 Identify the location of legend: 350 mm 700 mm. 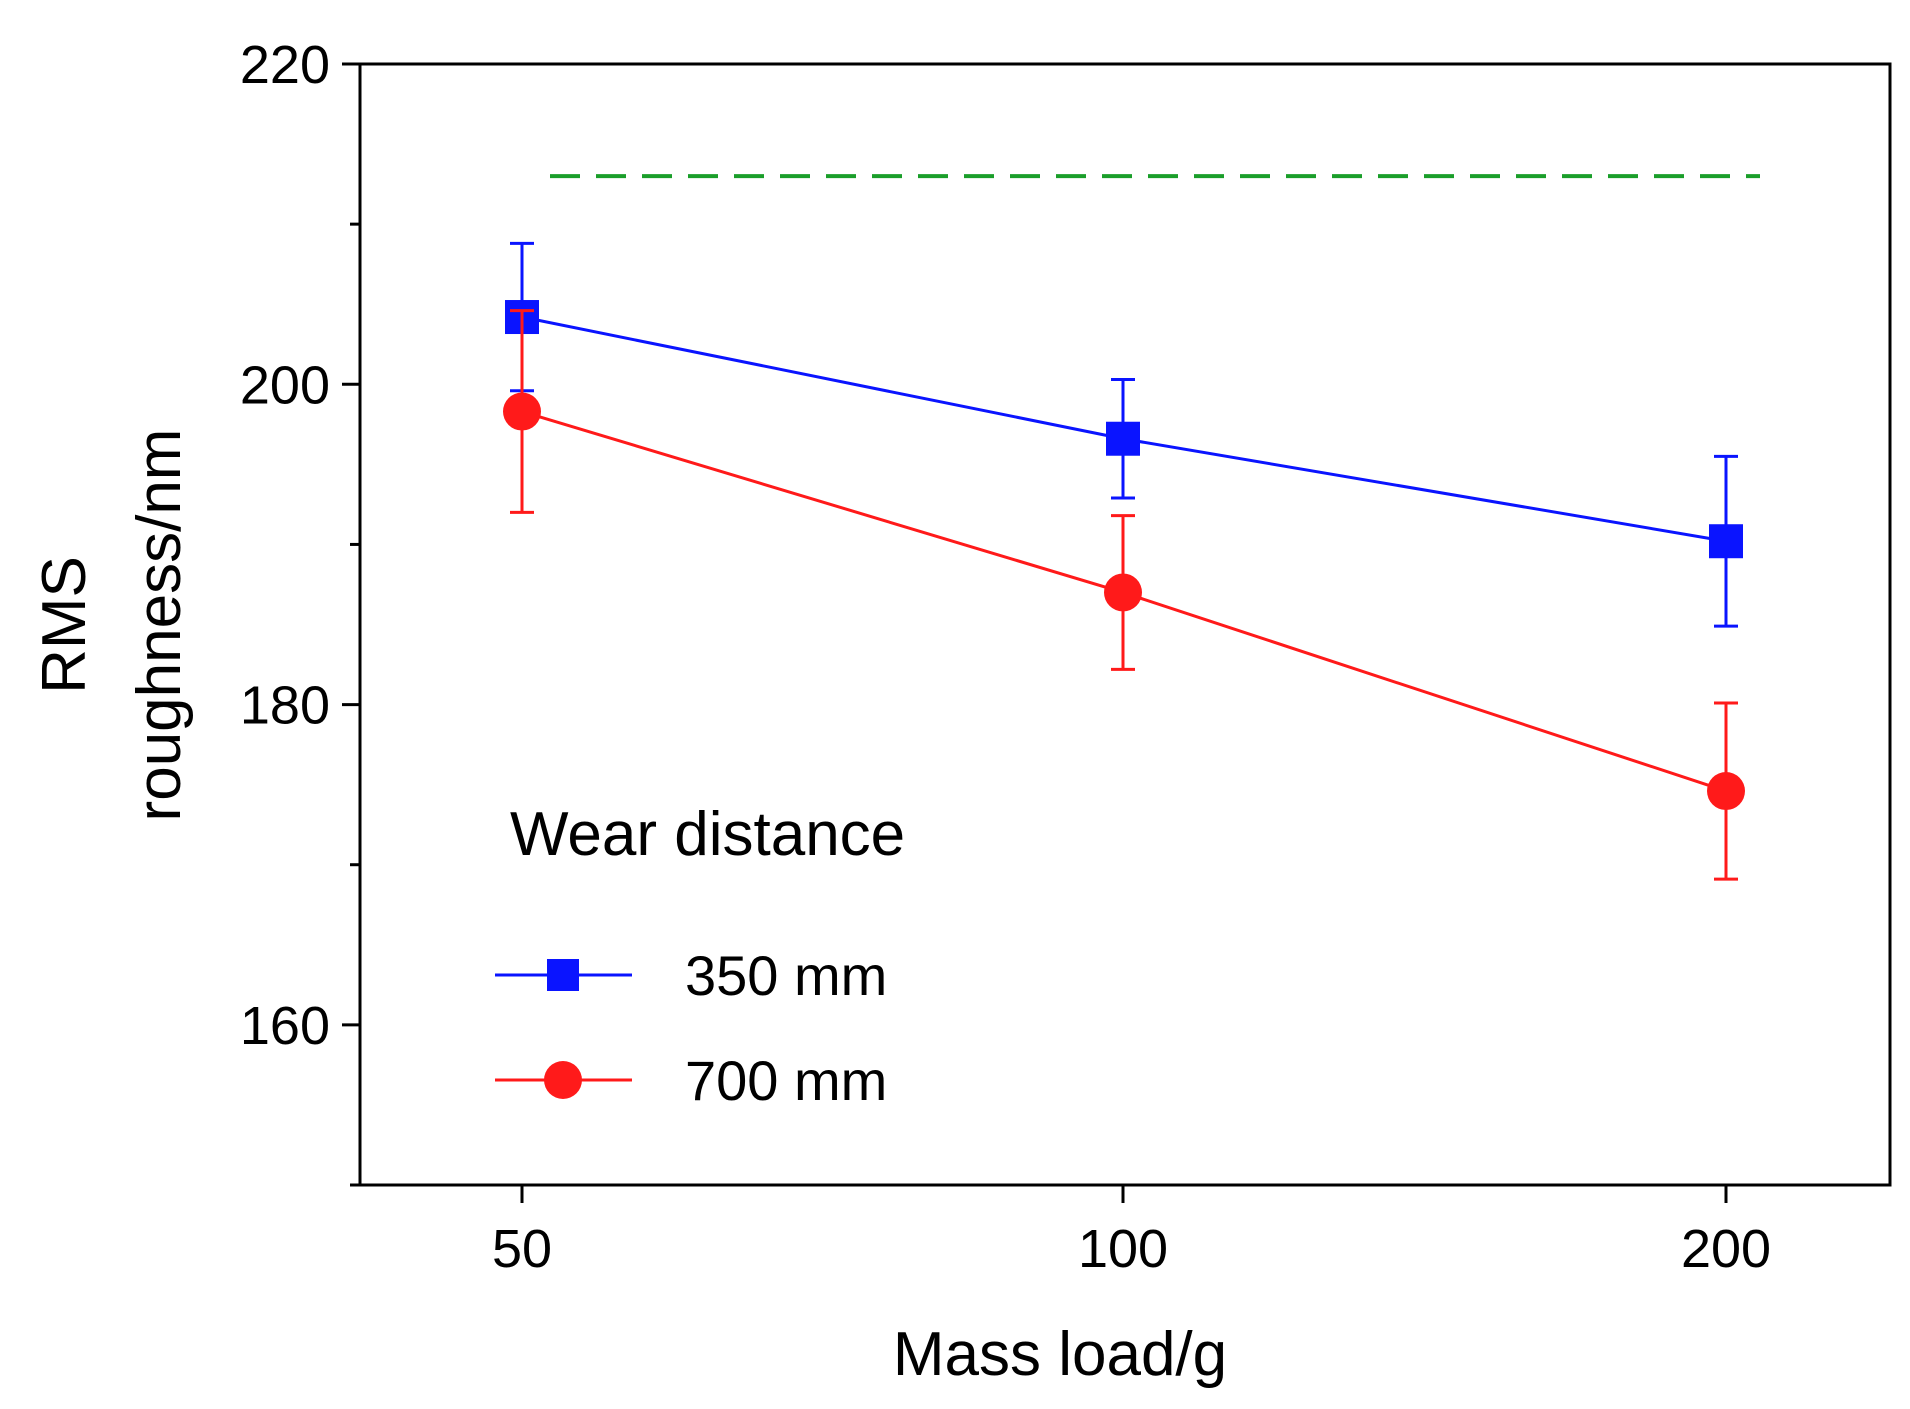
(691, 1028).